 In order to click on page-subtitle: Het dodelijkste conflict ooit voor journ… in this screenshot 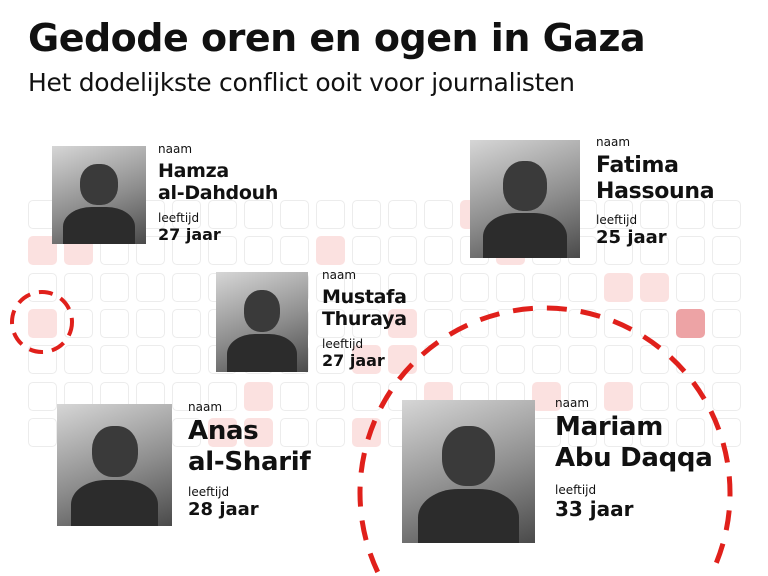, I will do `click(301, 82)`.